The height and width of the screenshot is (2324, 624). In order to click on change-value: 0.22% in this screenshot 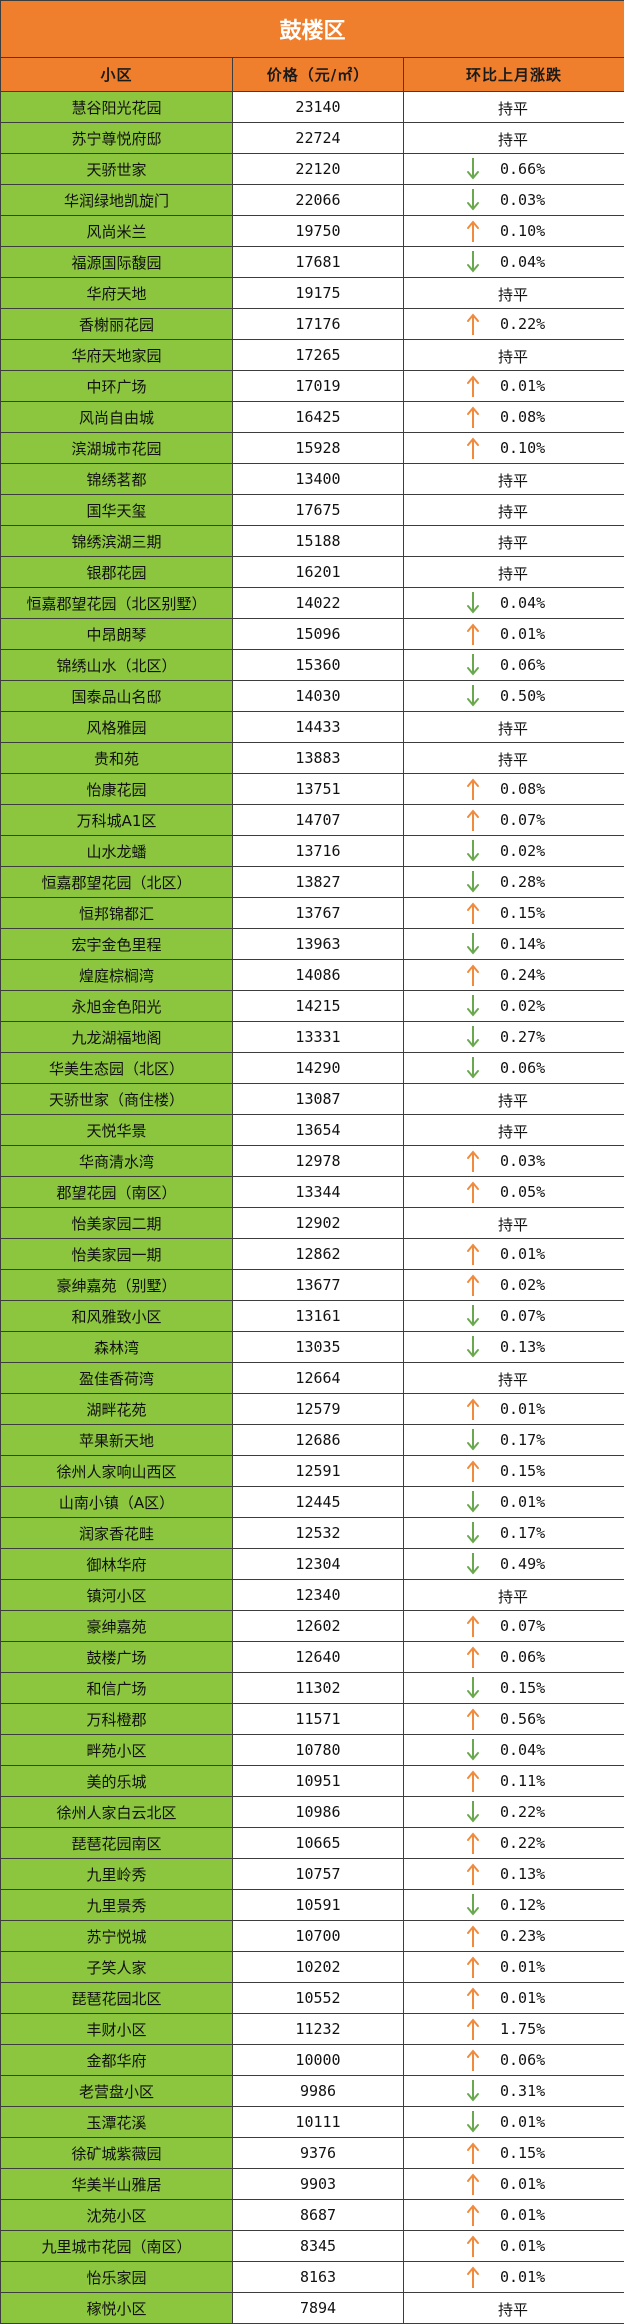, I will do `click(522, 1812)`.